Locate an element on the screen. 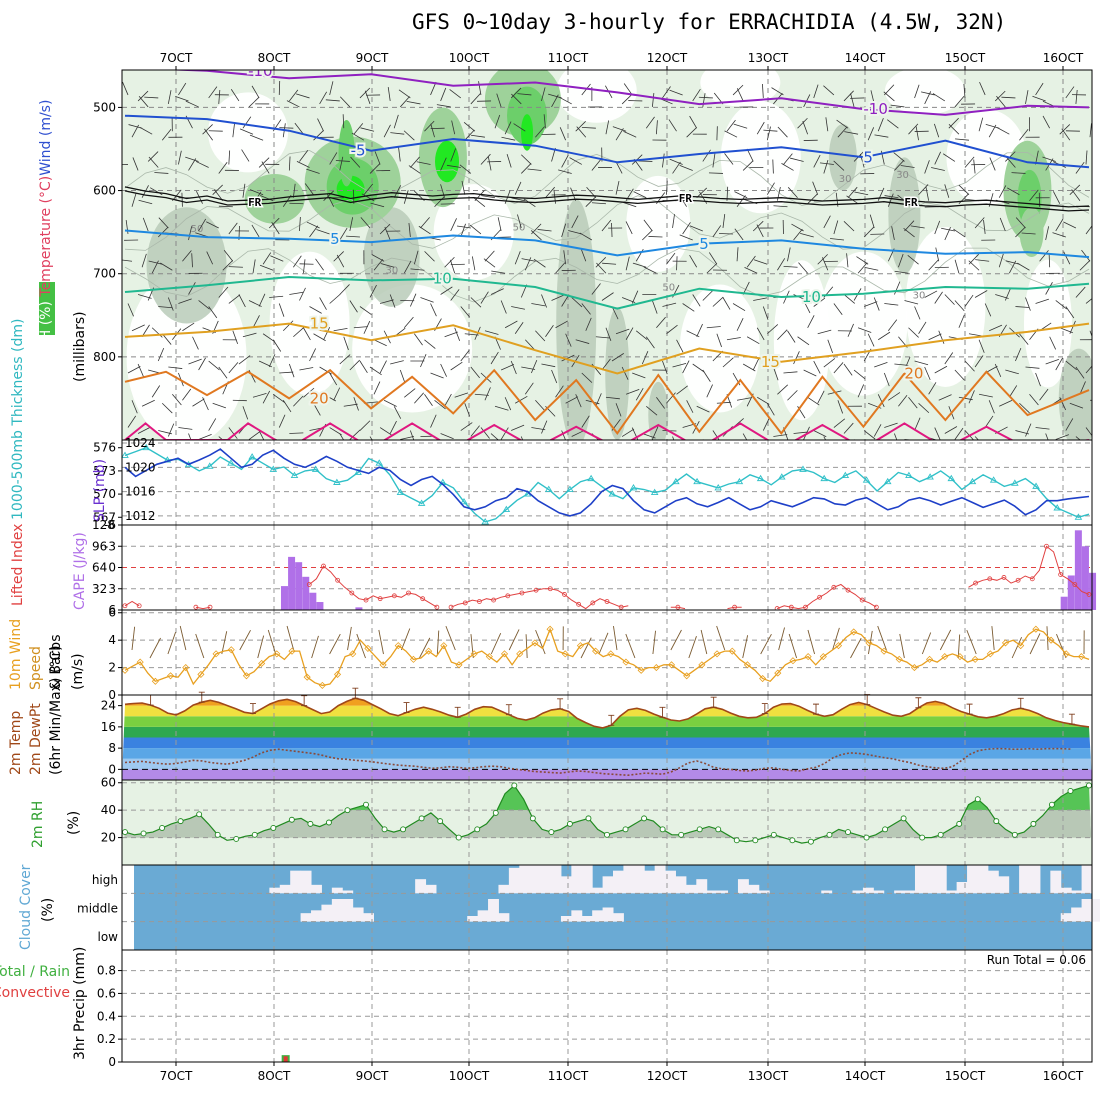 This screenshot has width=1100, height=1100. rh-contour-label-6: 30 is located at coordinates (391, 271).